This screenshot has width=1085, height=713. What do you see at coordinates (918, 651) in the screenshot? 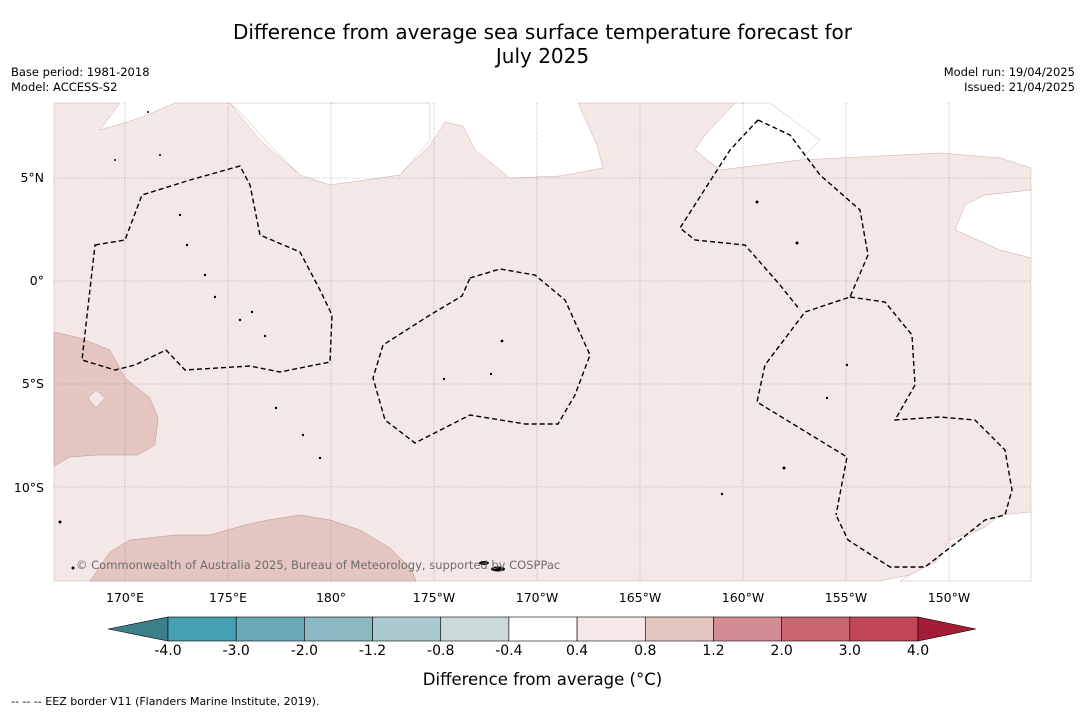
I see `colorbar-tick-label: 4.0` at bounding box center [918, 651].